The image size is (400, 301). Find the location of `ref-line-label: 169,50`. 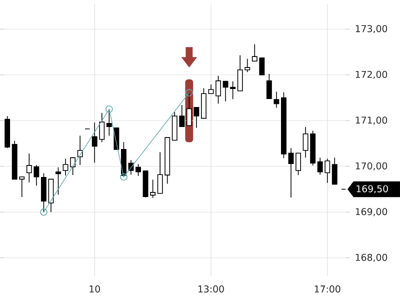

ref-line-label: 169,50 is located at coordinates (372, 189).